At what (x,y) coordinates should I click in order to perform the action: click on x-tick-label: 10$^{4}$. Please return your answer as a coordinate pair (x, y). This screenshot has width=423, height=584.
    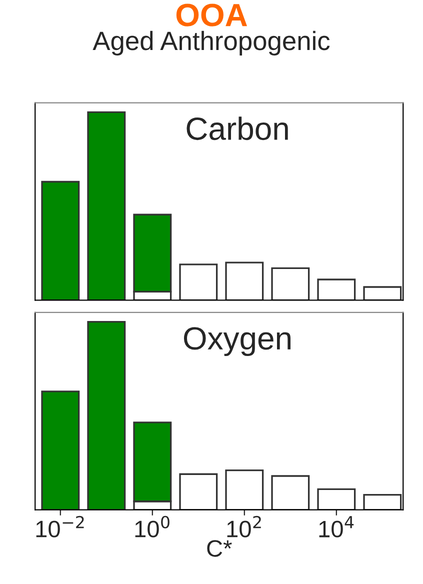
    Looking at the image, I should click on (336, 527).